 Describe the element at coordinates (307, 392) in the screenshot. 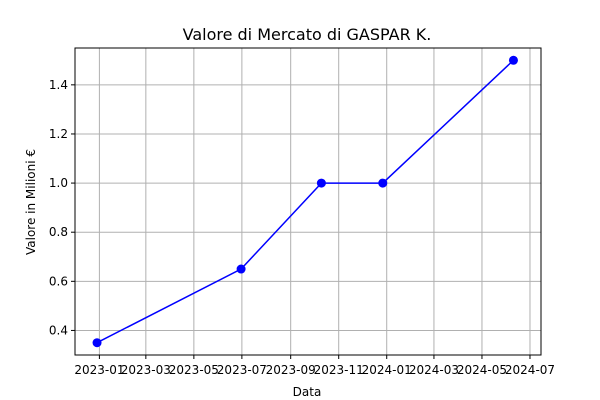

I see `x-axis-label: Data` at that location.